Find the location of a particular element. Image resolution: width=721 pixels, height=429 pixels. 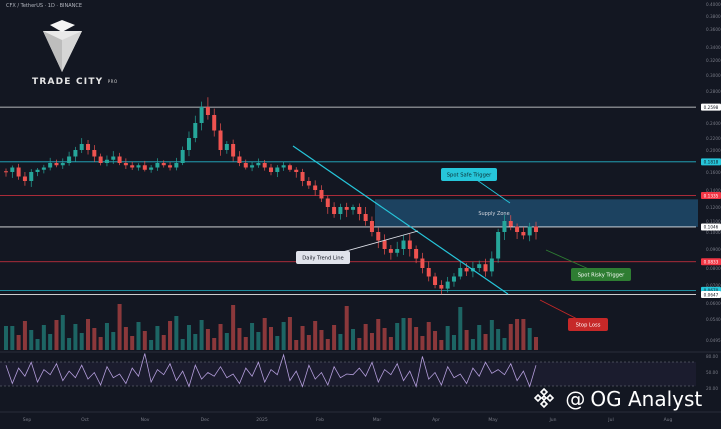

logo-name: TRADE CITY is located at coordinates (68, 82).